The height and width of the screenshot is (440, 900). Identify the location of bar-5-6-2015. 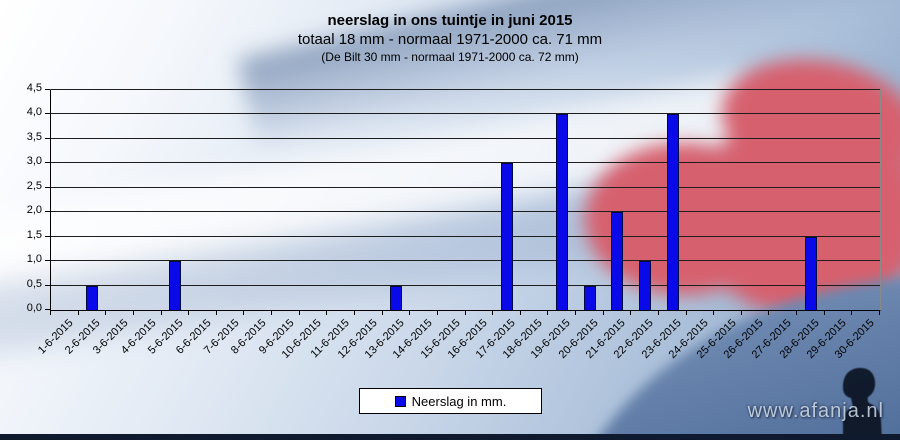
(175, 285).